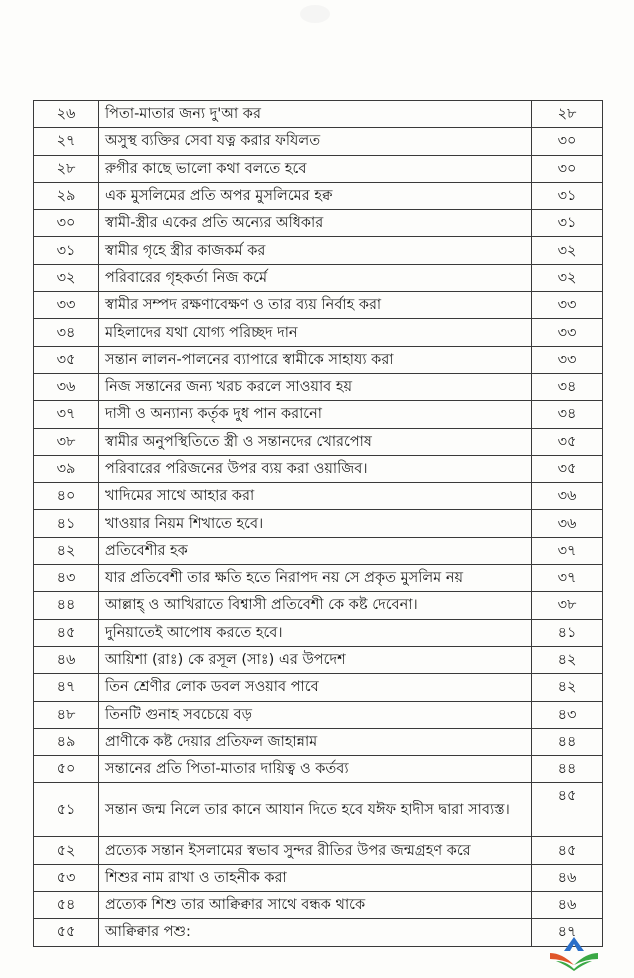 The width and height of the screenshot is (634, 978). Describe the element at coordinates (66, 632) in the screenshot. I see `entry-number: ৪৫` at that location.